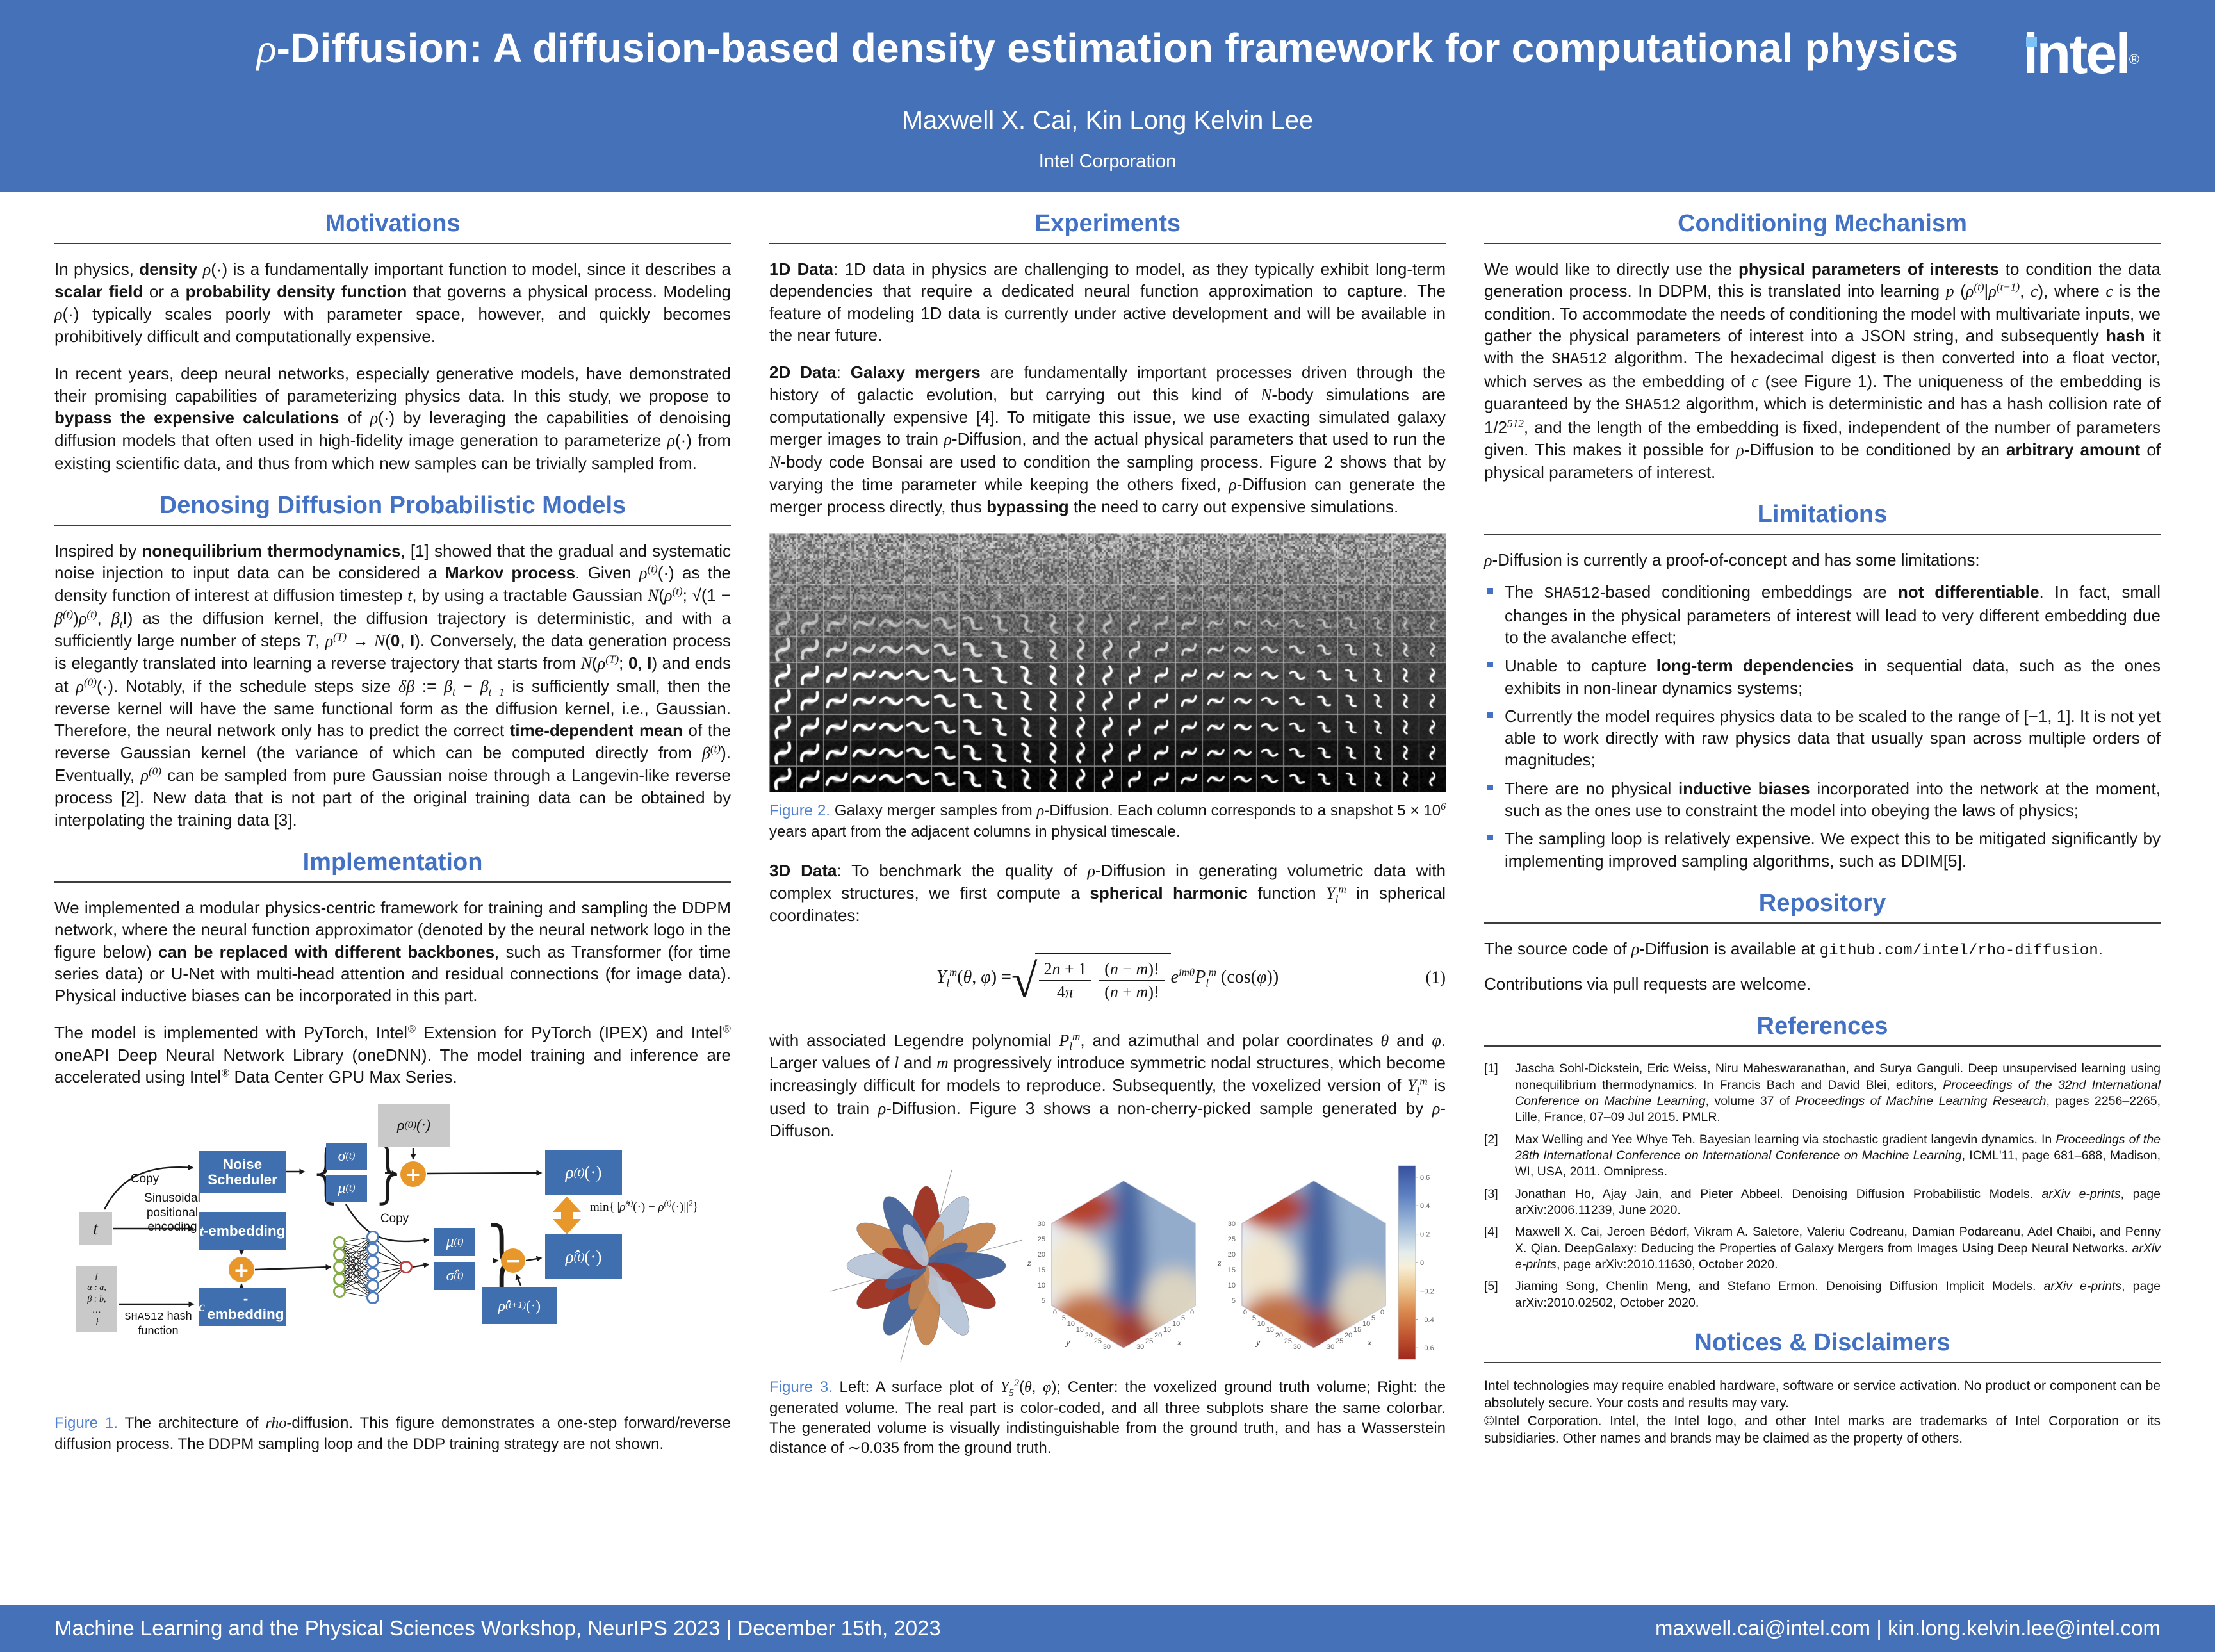 Image resolution: width=2215 pixels, height=1652 pixels. Describe the element at coordinates (2081, 54) in the screenshot. I see `intel-logo: intel®` at that location.